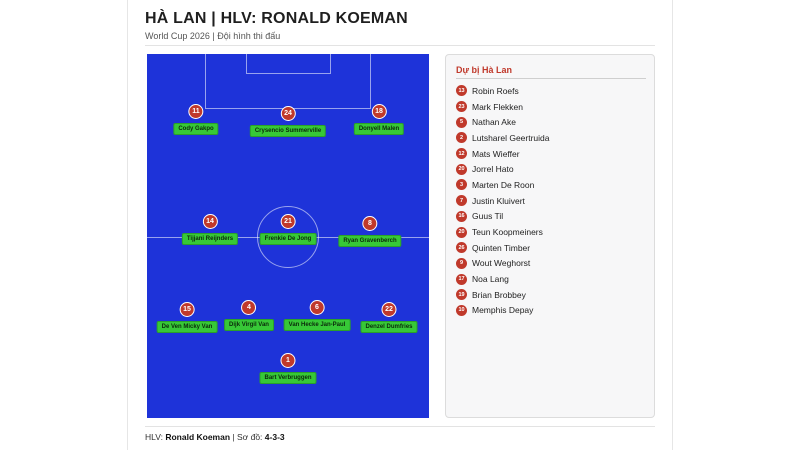 Image resolution: width=800 pixels, height=450 pixels. I want to click on player-marker: 24 Crysencio Summerville, so click(288, 121).